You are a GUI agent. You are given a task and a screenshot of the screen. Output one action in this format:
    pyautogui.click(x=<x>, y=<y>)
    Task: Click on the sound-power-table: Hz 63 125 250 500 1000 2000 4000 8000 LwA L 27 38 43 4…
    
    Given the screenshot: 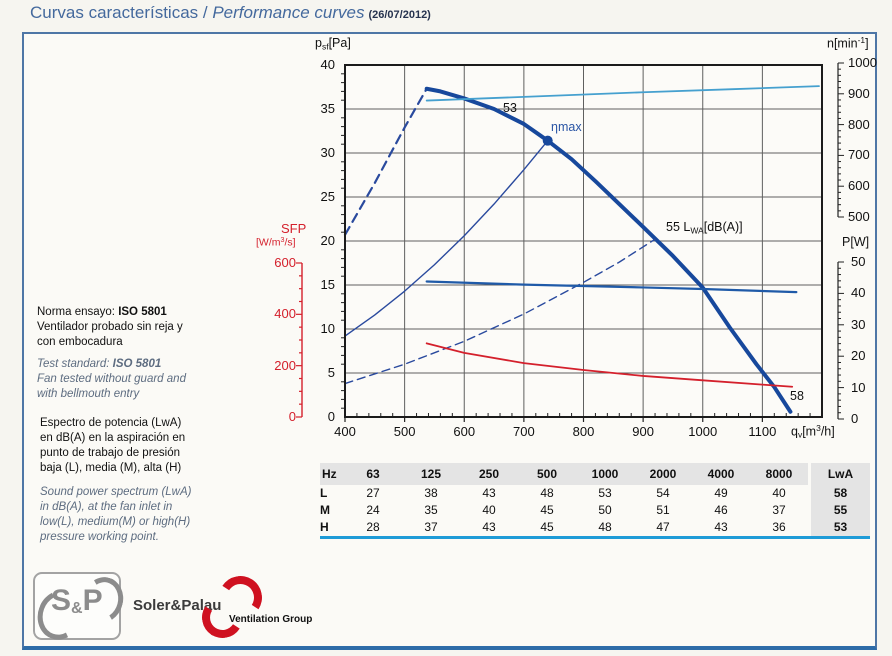 What is the action you would take?
    pyautogui.click(x=595, y=499)
    